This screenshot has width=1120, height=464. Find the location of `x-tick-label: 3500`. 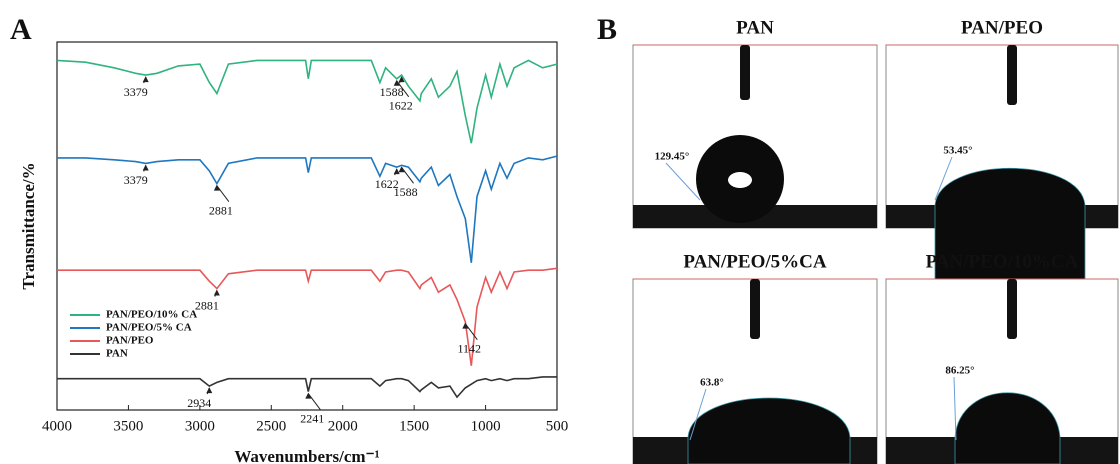

x-tick-label: 3500 is located at coordinates (128, 426).